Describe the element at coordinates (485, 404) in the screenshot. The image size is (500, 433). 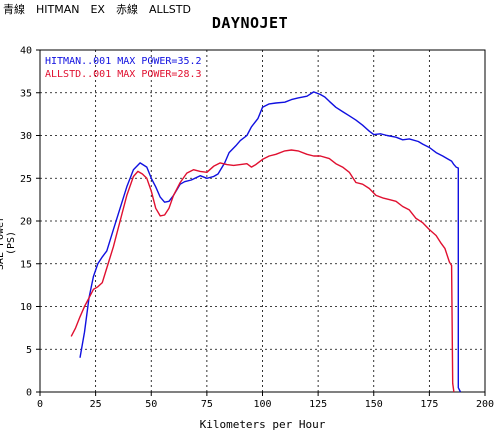
I see `x-tick-label: 200` at that location.